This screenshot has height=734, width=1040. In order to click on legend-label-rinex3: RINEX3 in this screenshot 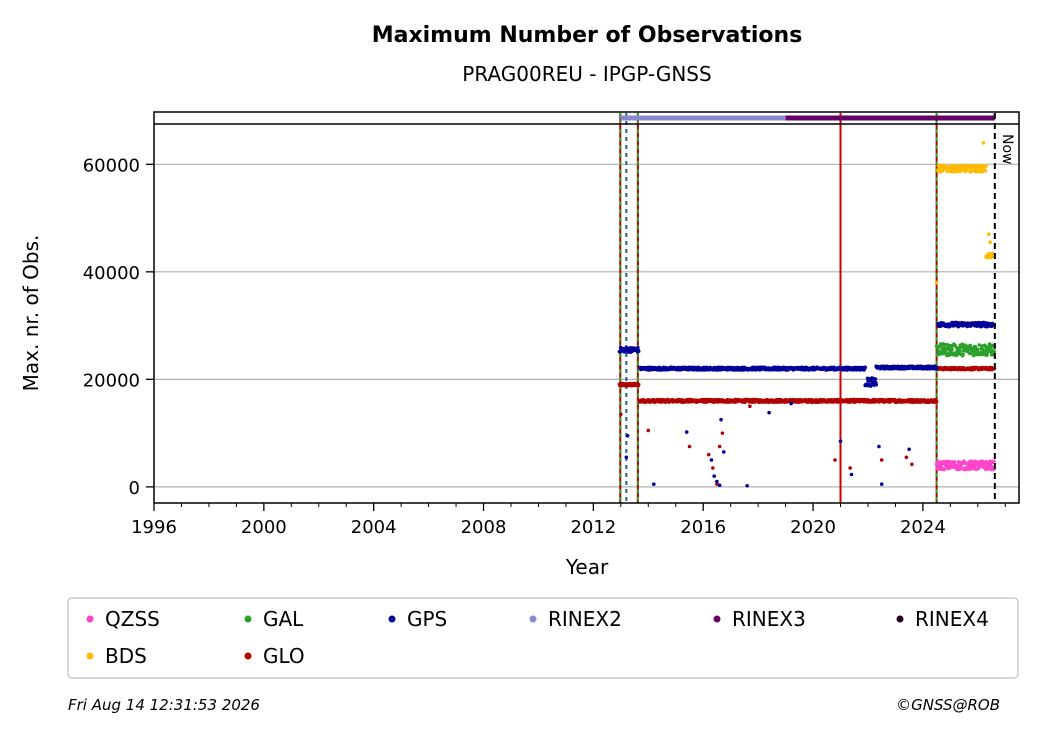, I will do `click(769, 619)`.